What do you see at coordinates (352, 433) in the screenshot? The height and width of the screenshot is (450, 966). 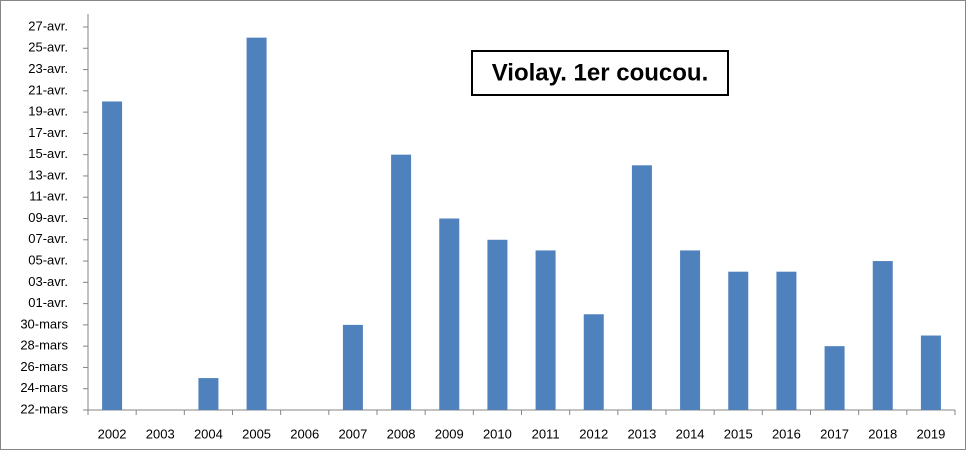 I see `x-tick-label: 2007` at bounding box center [352, 433].